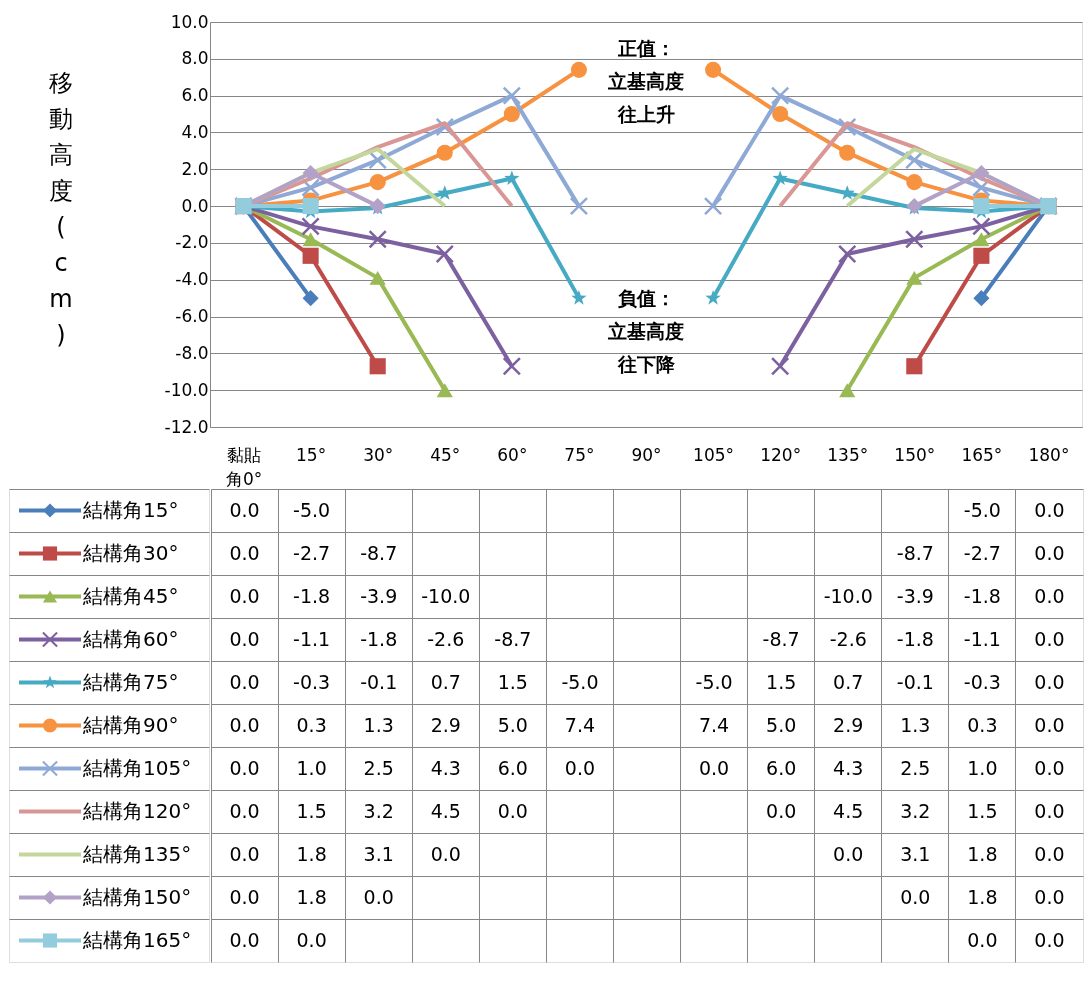 The height and width of the screenshot is (981, 1086). Describe the element at coordinates (848, 638) in the screenshot. I see `data-label: -2.6` at that location.